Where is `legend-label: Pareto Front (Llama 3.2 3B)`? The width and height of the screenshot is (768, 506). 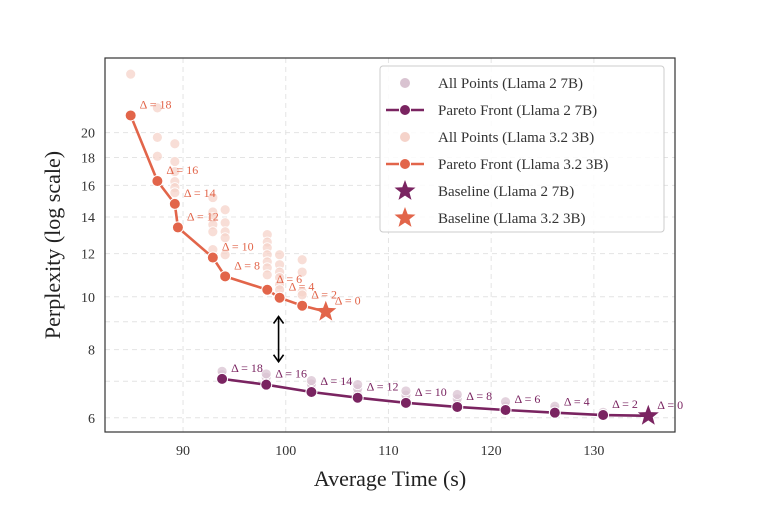 legend-label: Pareto Front (Llama 3.2 3B) is located at coordinates (523, 165).